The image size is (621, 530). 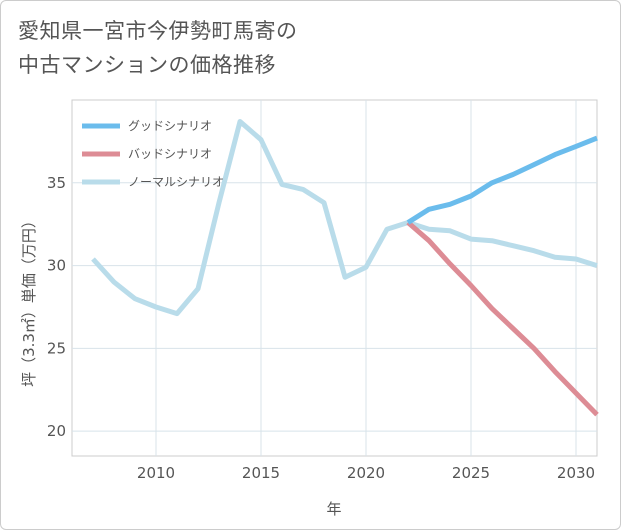 What do you see at coordinates (176, 182) in the screenshot?
I see `legend-label: ノーマルシナリオ` at bounding box center [176, 182].